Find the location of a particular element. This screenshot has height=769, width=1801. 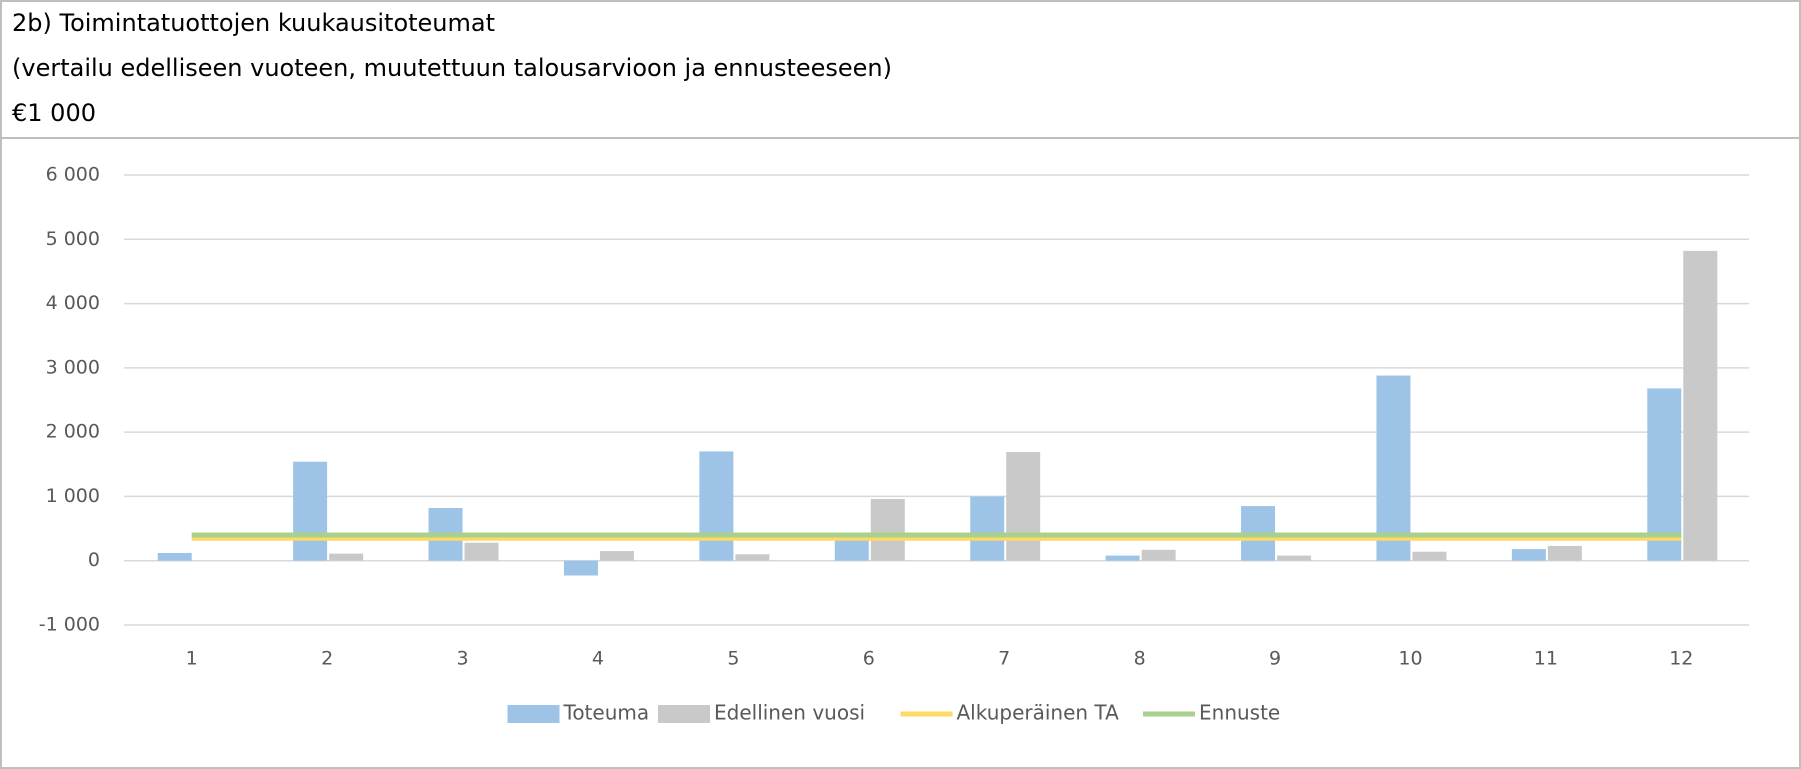

y-tick-label: 0 is located at coordinates (94, 560).